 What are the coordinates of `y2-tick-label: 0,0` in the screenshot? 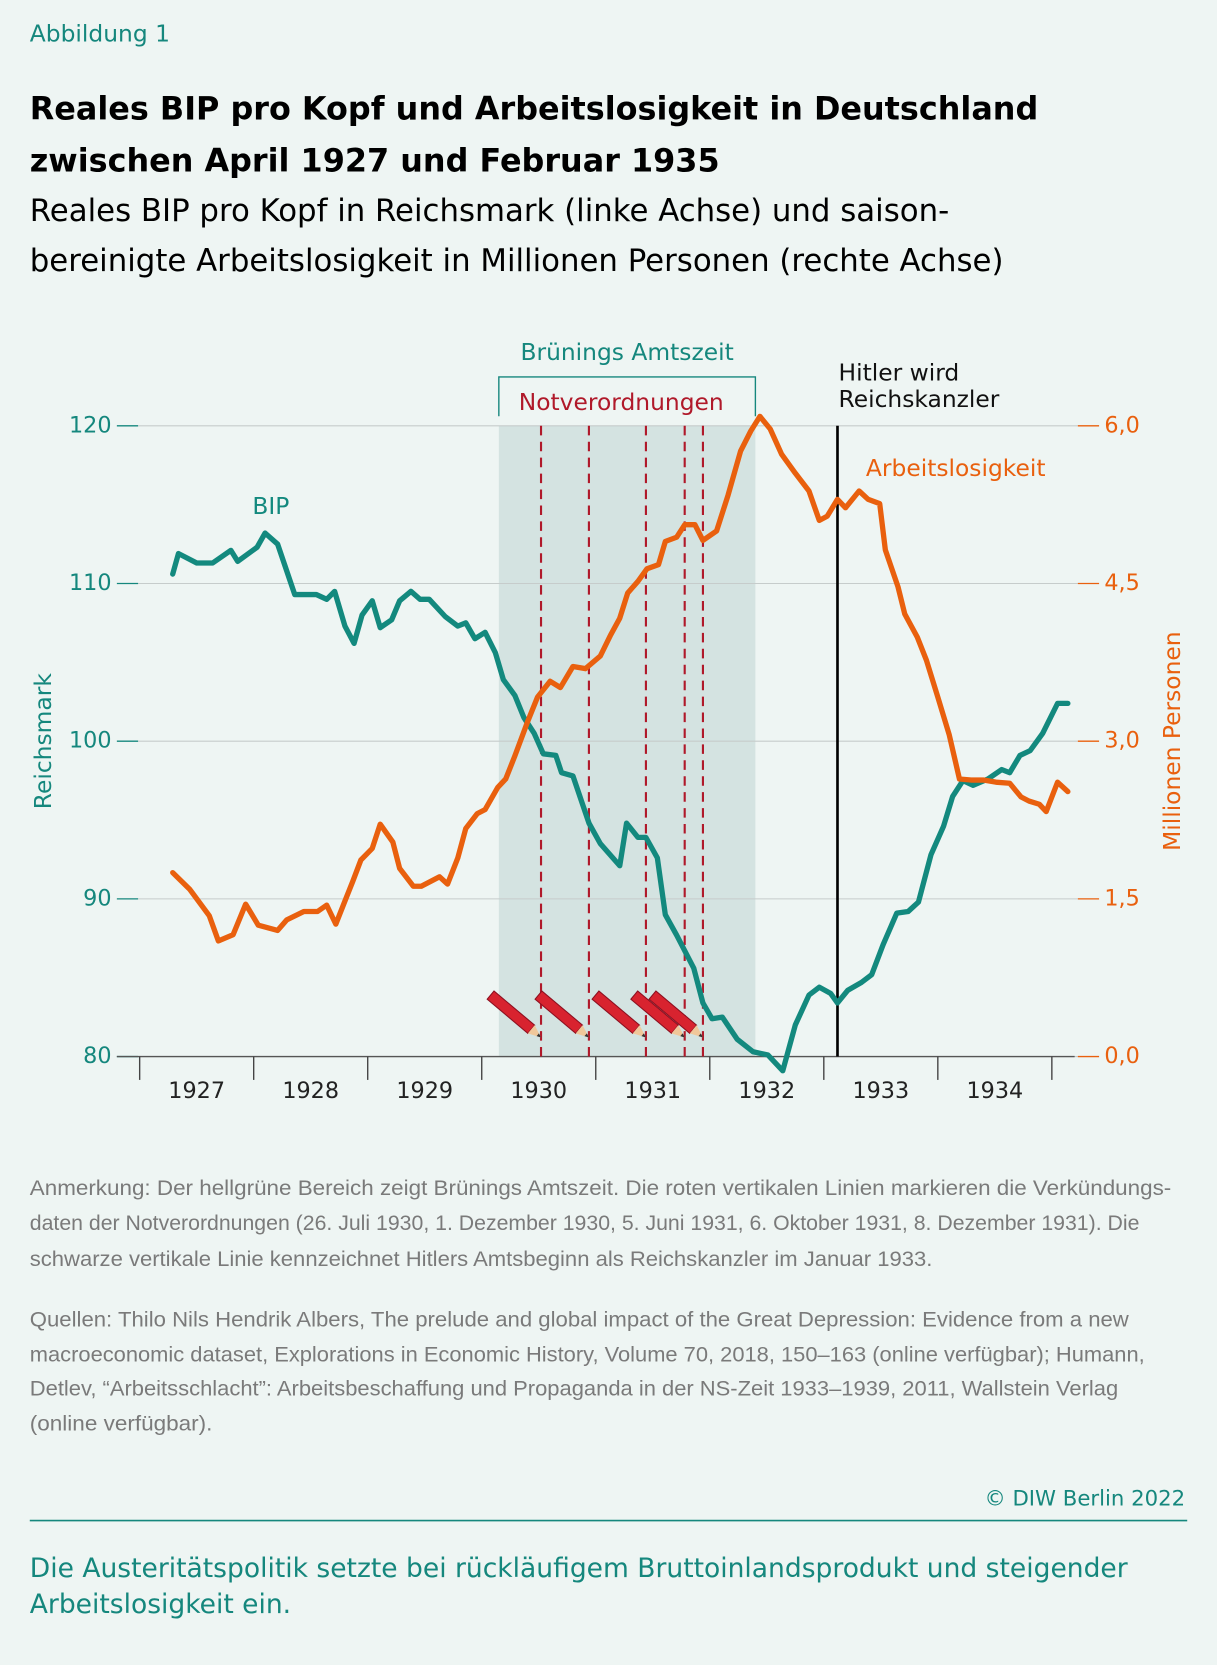 It's located at (1121, 1056).